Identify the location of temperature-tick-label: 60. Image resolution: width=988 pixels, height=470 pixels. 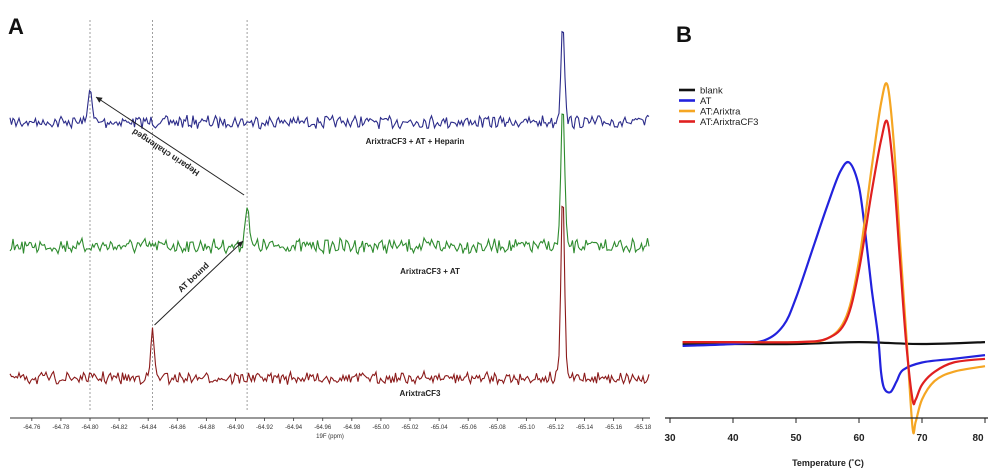
(859, 438).